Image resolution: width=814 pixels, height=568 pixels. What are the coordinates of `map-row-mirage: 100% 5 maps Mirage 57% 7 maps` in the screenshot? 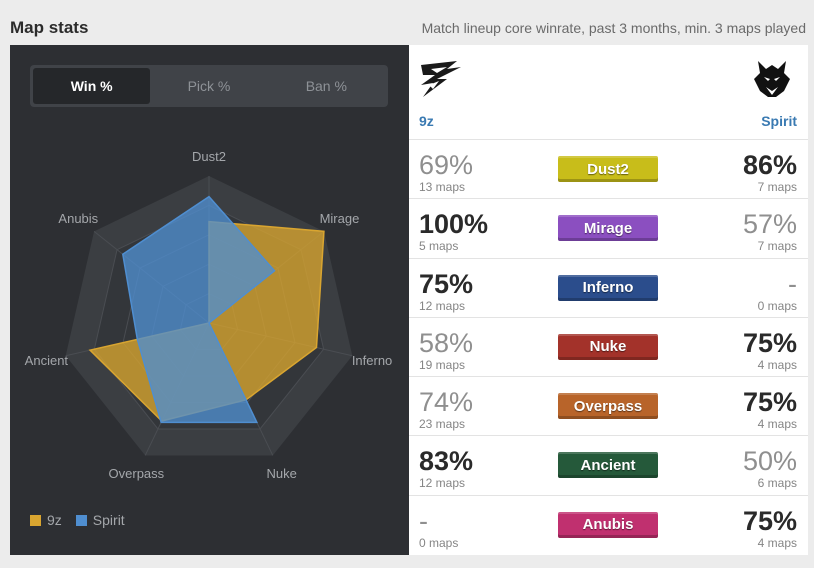 It's located at (608, 229).